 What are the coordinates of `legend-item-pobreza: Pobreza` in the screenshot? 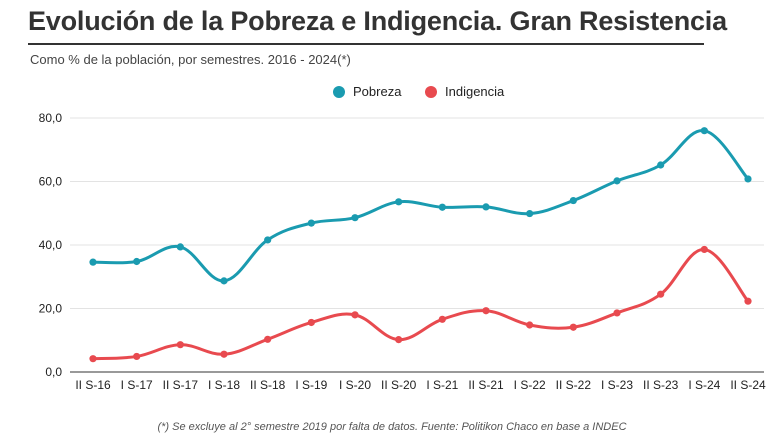 It's located at (367, 91).